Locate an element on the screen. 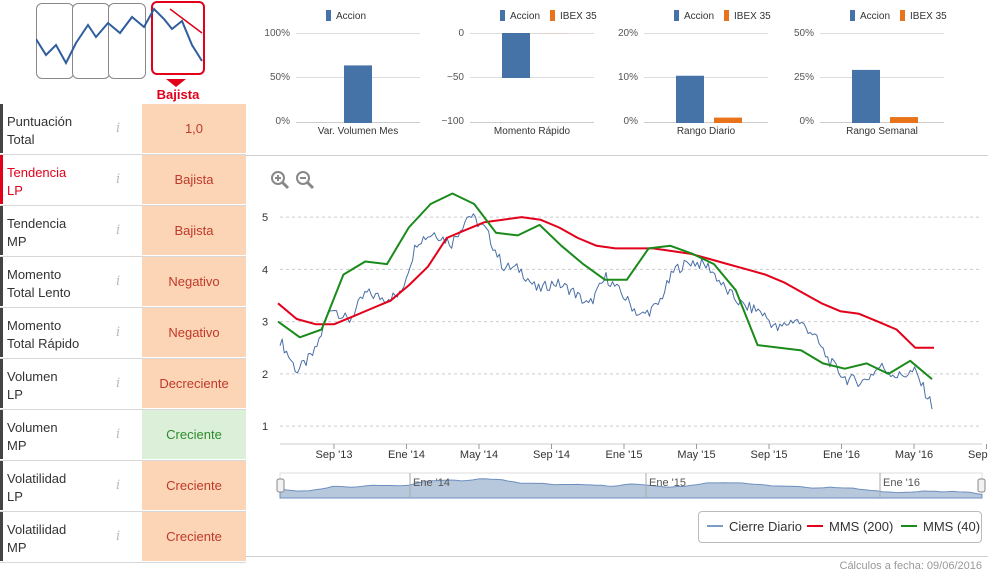  legend-label-mms200: MMS (200) is located at coordinates (861, 526).